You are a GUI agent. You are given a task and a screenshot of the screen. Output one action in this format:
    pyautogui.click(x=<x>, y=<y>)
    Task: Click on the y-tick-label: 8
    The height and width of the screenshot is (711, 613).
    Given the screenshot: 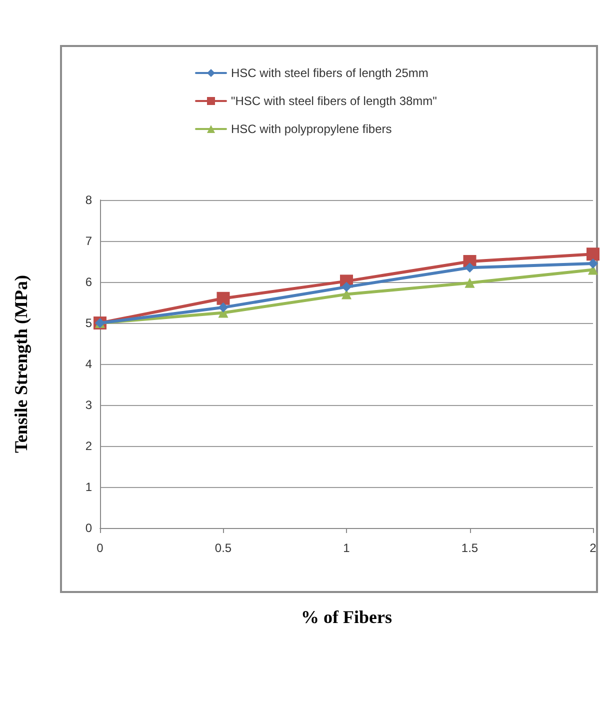 What is the action you would take?
    pyautogui.click(x=88, y=200)
    